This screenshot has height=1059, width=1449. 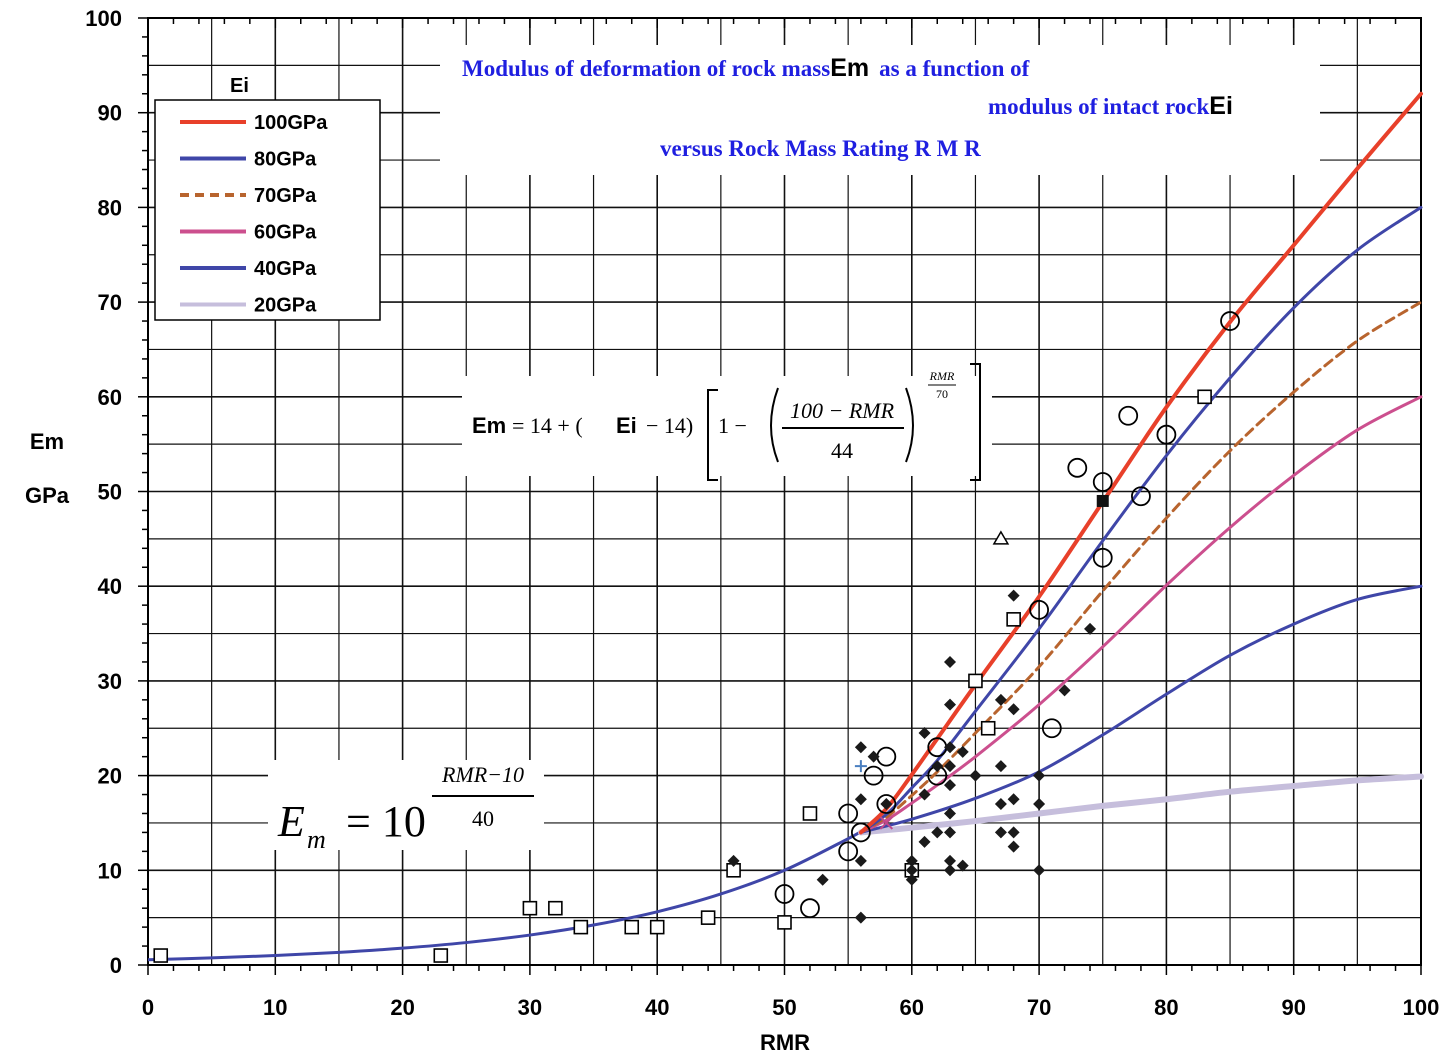 I want to click on formula-upper-lhs: Em, so click(x=489, y=425).